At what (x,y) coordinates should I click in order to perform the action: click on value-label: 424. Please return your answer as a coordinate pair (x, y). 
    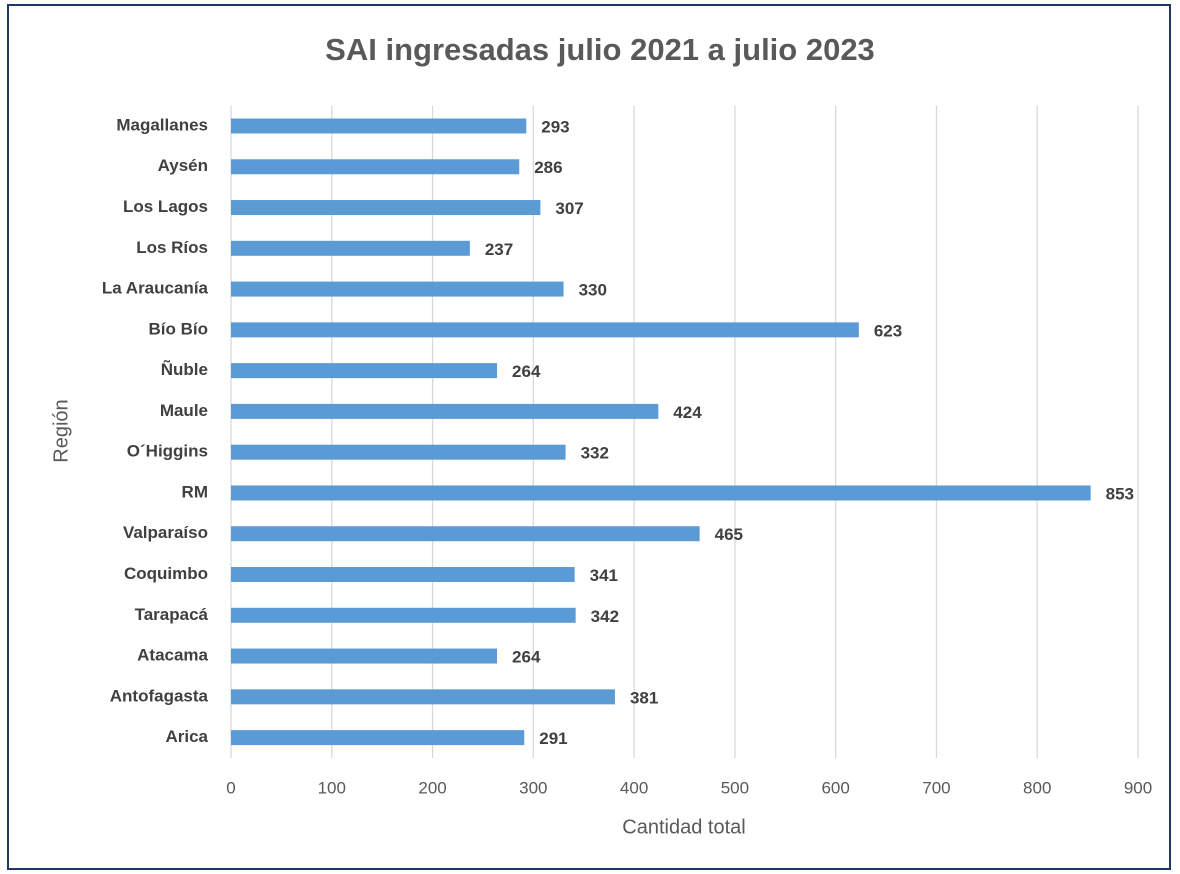
    Looking at the image, I should click on (687, 412).